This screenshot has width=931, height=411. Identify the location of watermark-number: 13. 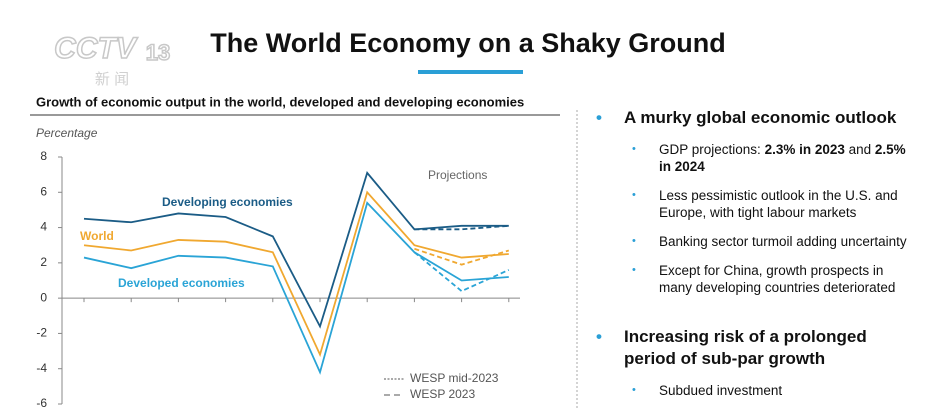
(158, 52).